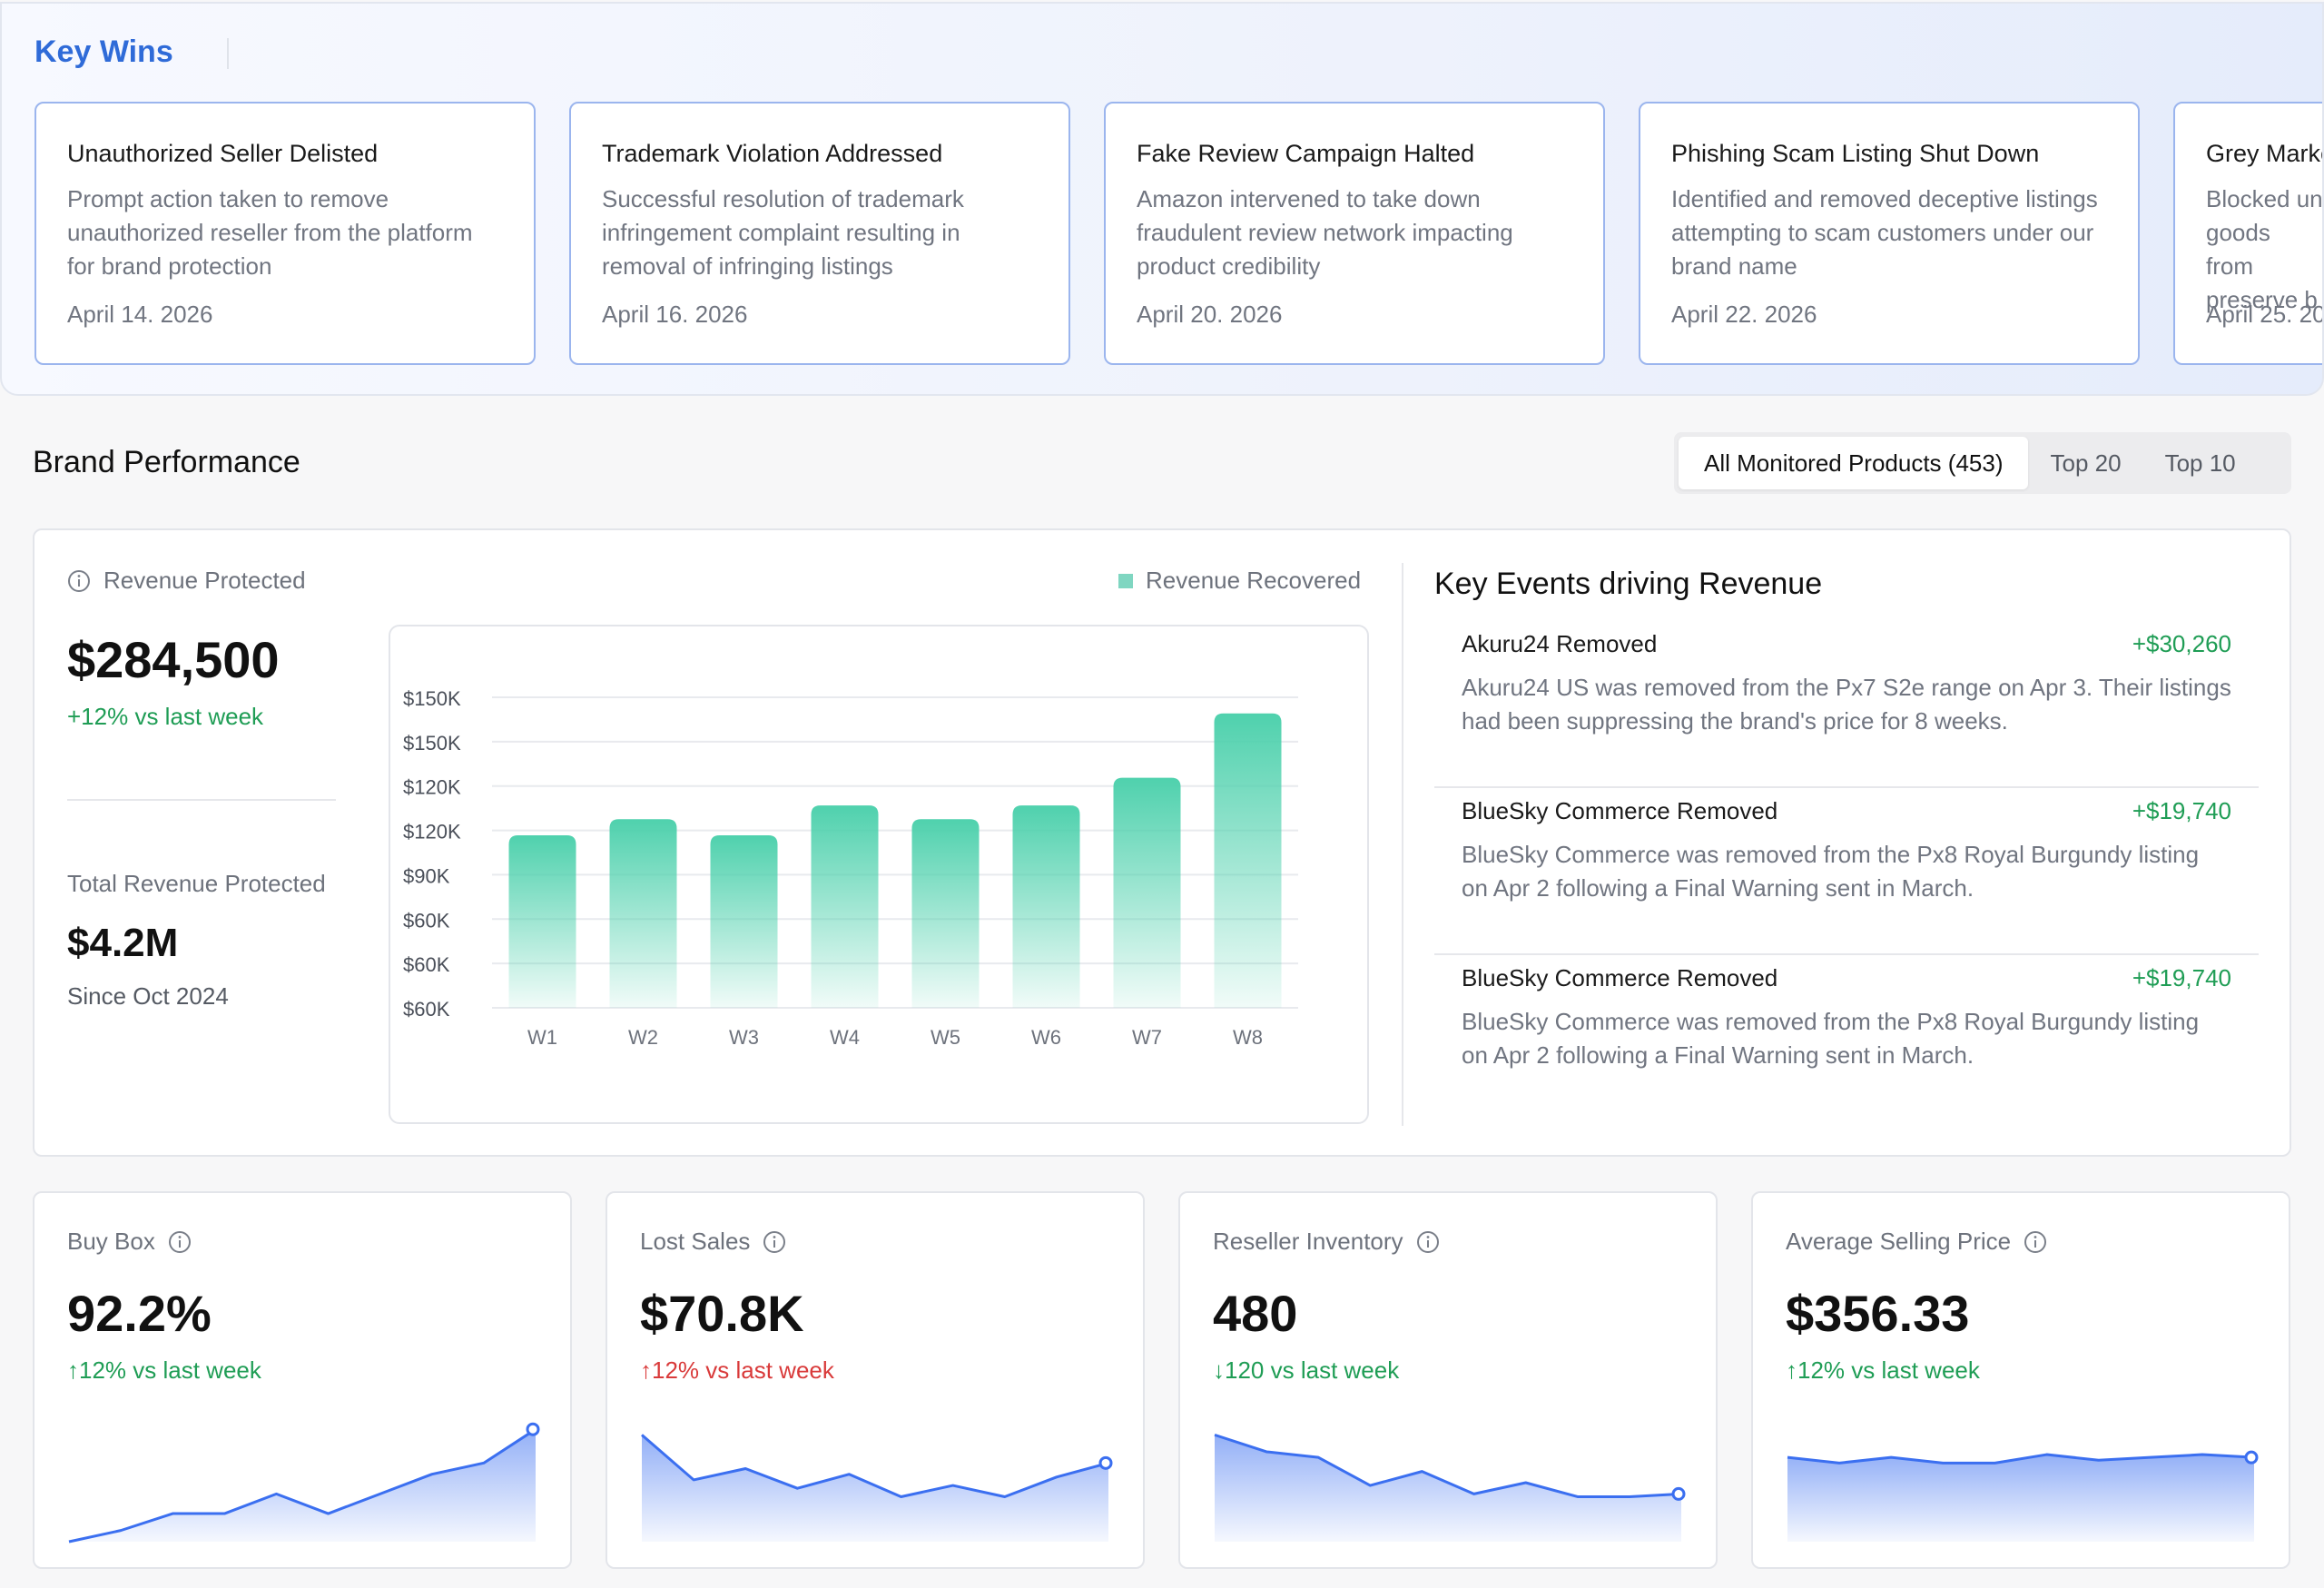 Image resolution: width=2324 pixels, height=1588 pixels. I want to click on metric-card-reseller-inventory: Reseller Inventory 480 ↓120 vs last week, so click(1448, 1380).